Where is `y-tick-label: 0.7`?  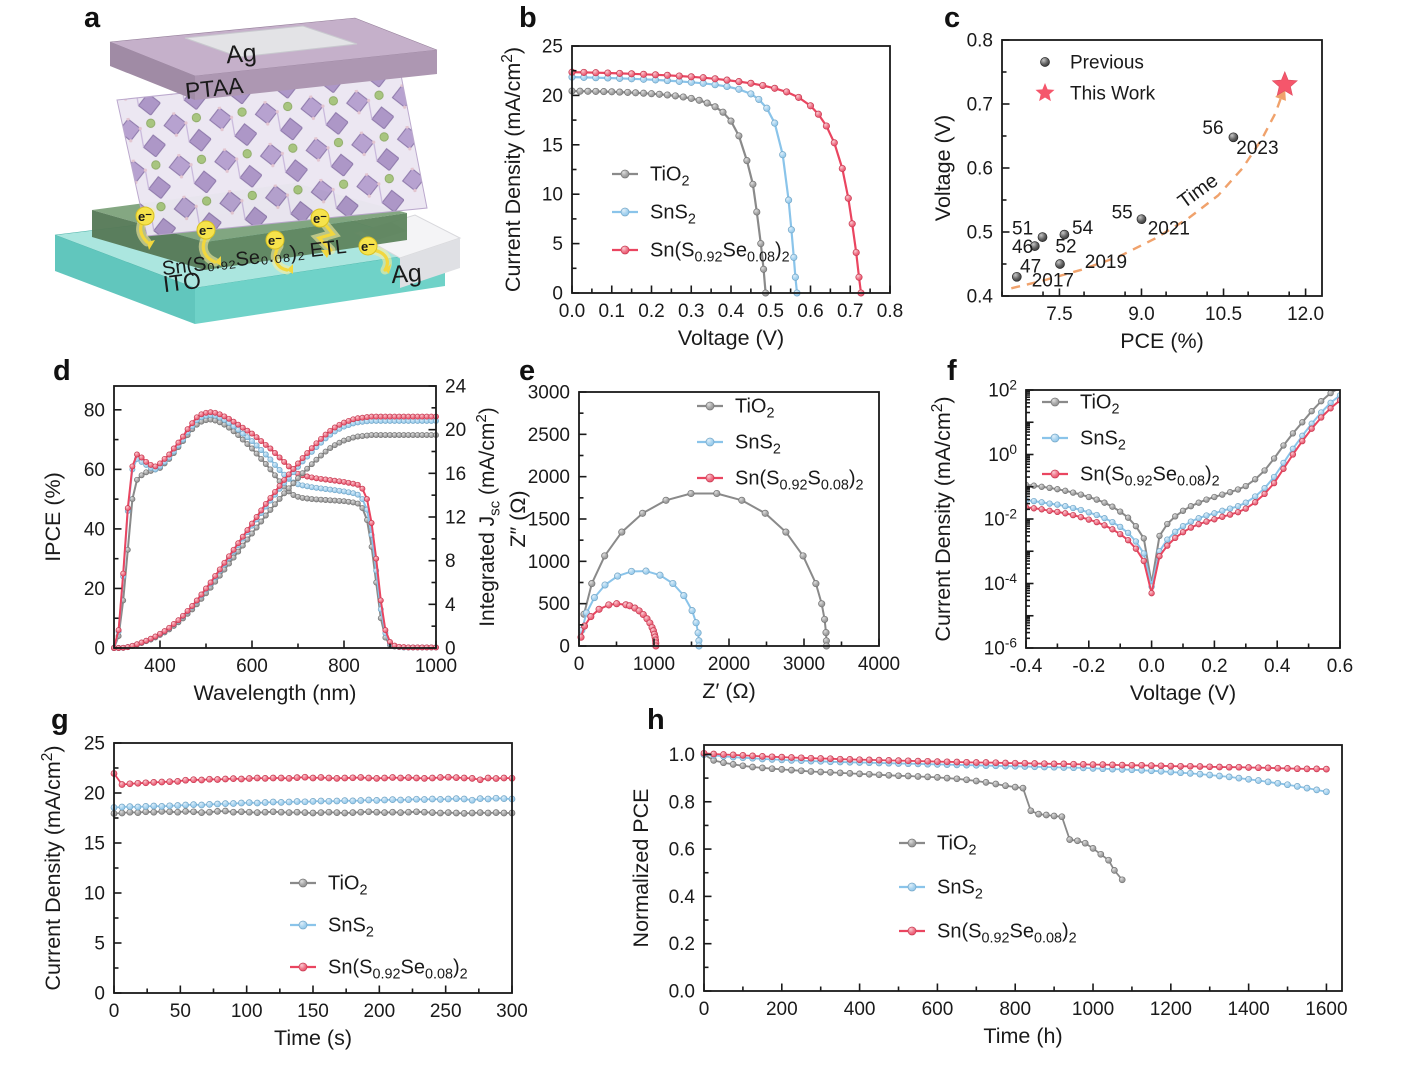
y-tick-label: 0.7 is located at coordinates (980, 105).